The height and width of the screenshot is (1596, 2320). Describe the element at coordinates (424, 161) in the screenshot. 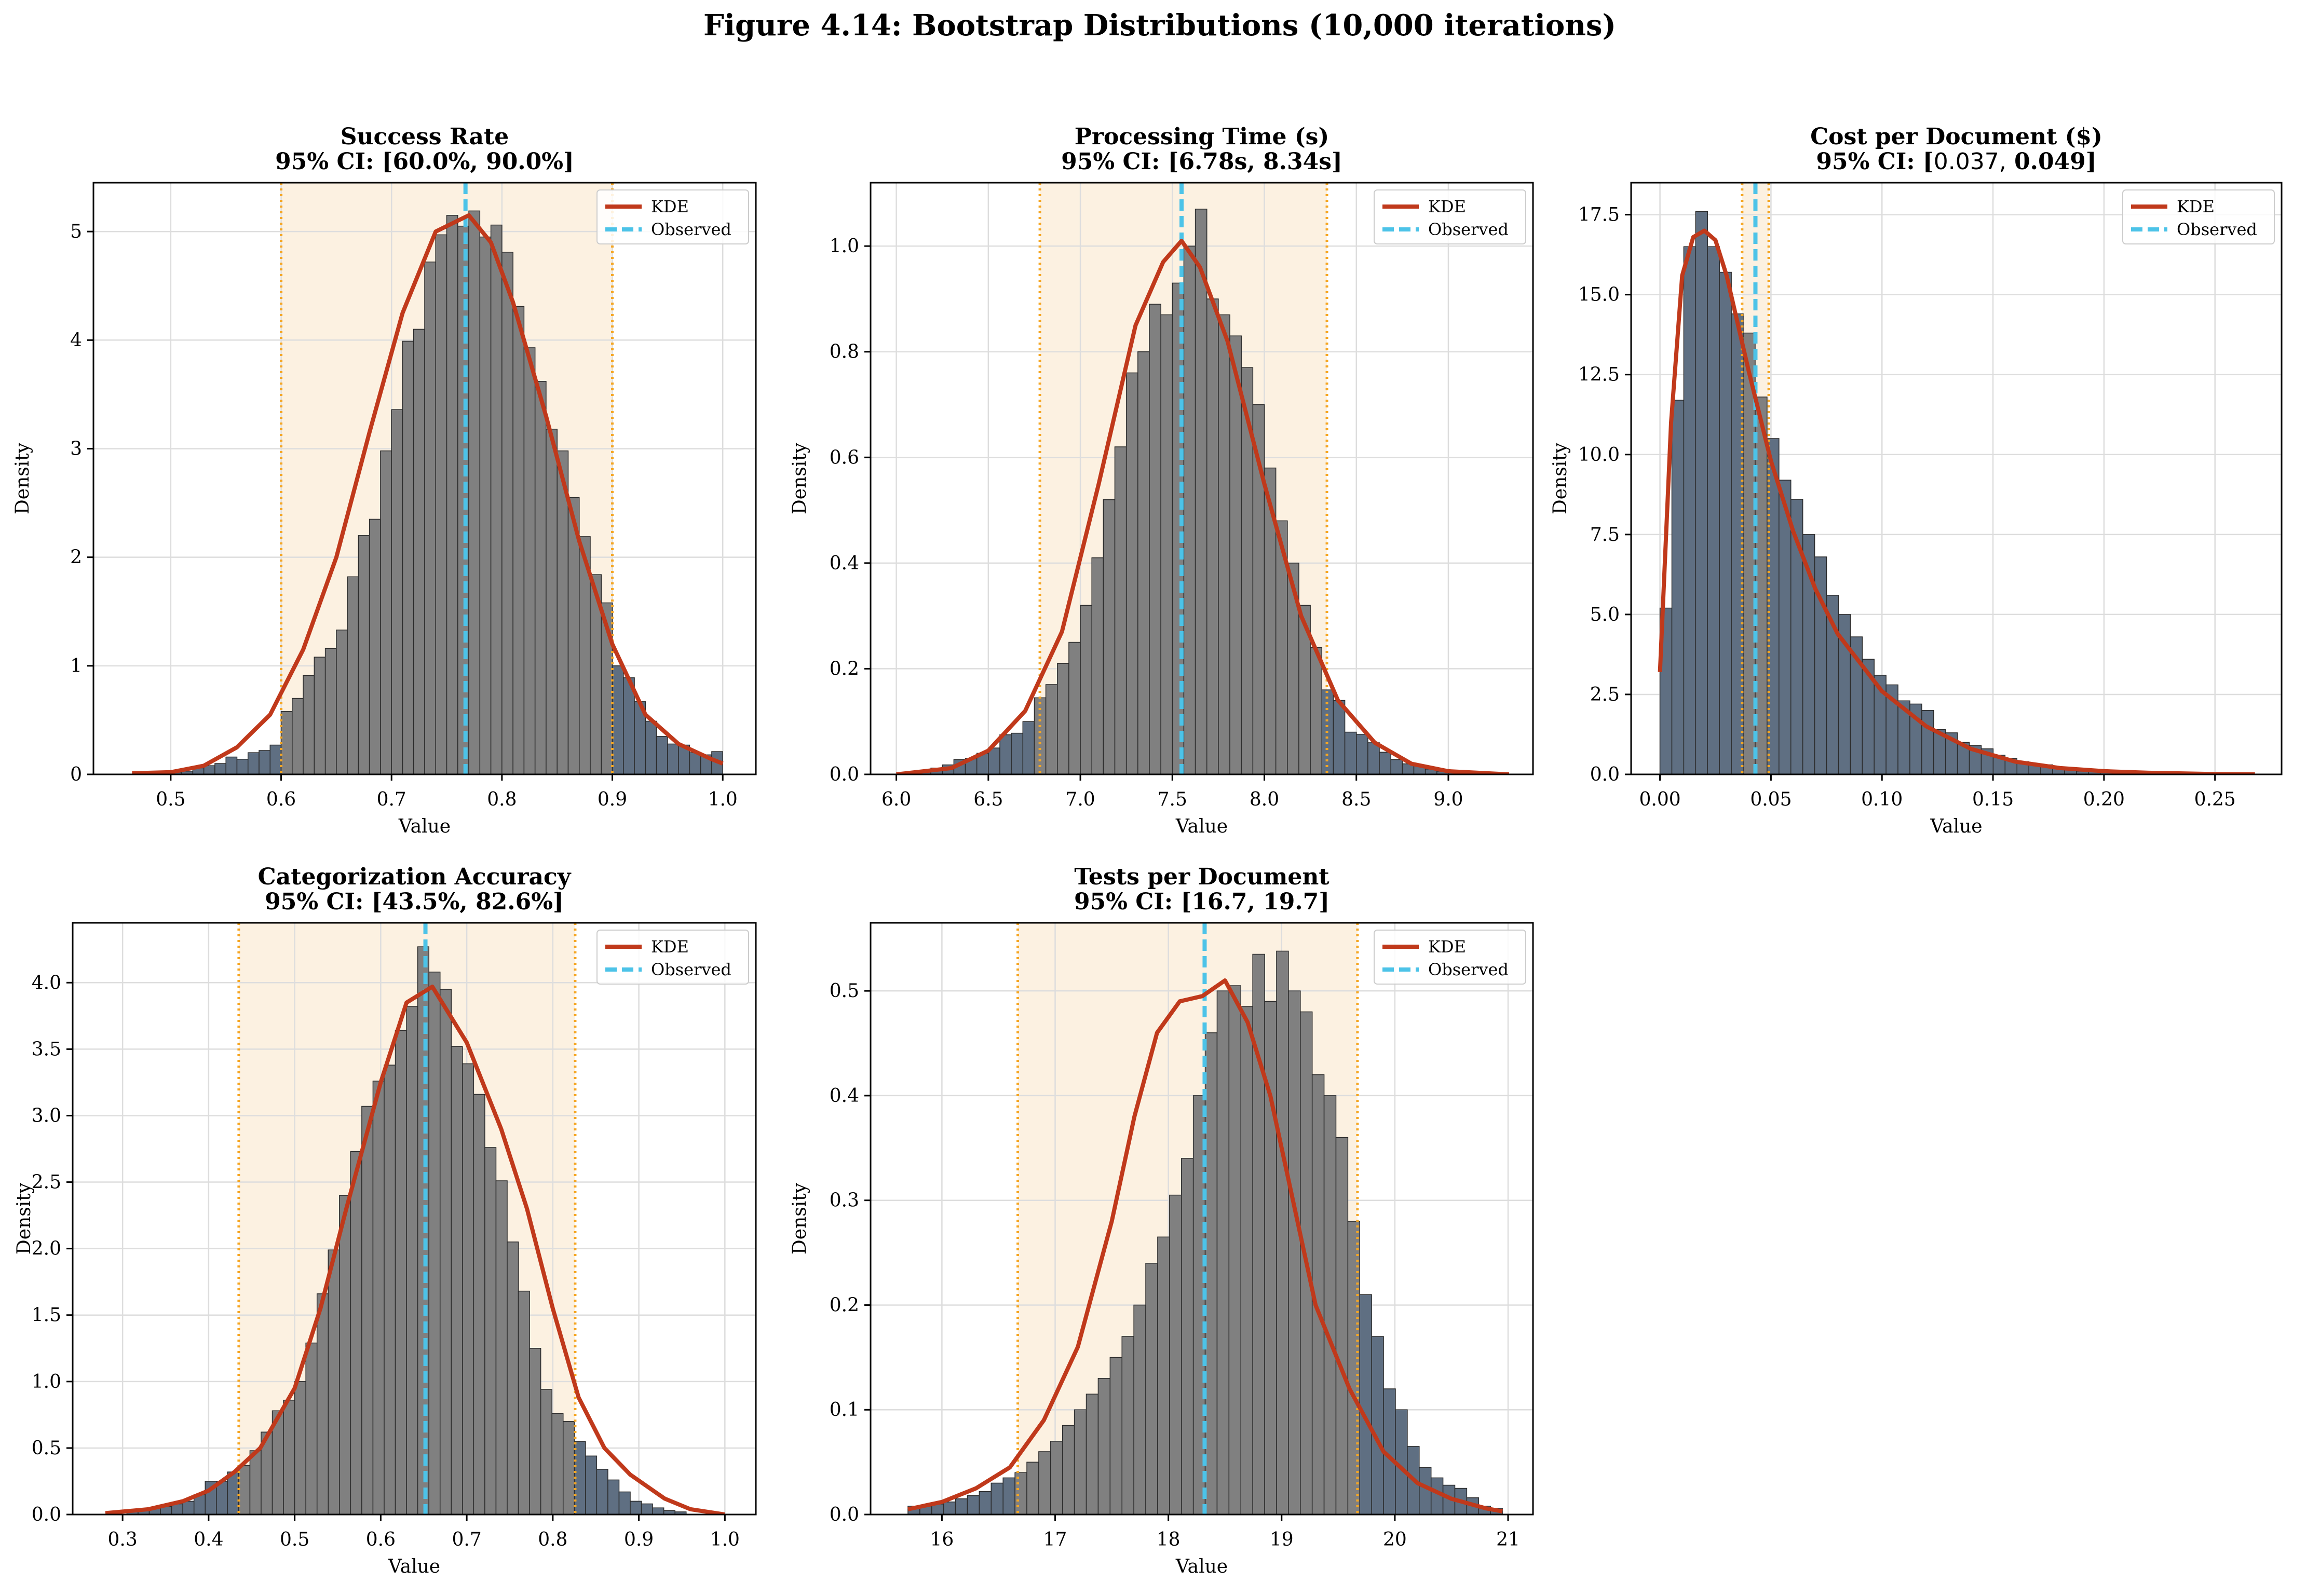

I see `subplot-subtitle: 95% CI: [60.0%, 90.0%]` at that location.